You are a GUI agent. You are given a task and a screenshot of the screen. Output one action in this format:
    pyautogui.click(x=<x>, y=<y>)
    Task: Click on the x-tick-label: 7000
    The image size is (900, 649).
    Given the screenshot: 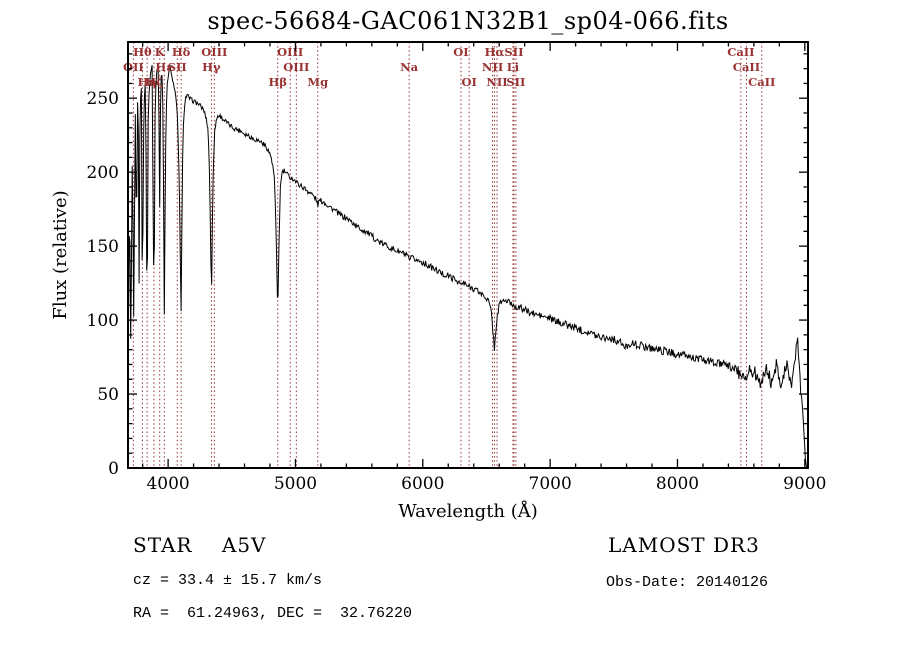 What is the action you would take?
    pyautogui.click(x=550, y=484)
    